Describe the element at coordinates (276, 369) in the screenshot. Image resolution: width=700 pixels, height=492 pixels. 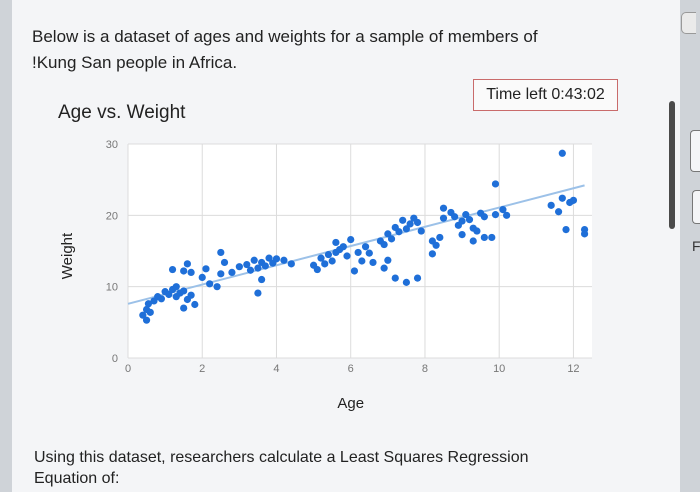
I see `x-tick-label: 4` at that location.